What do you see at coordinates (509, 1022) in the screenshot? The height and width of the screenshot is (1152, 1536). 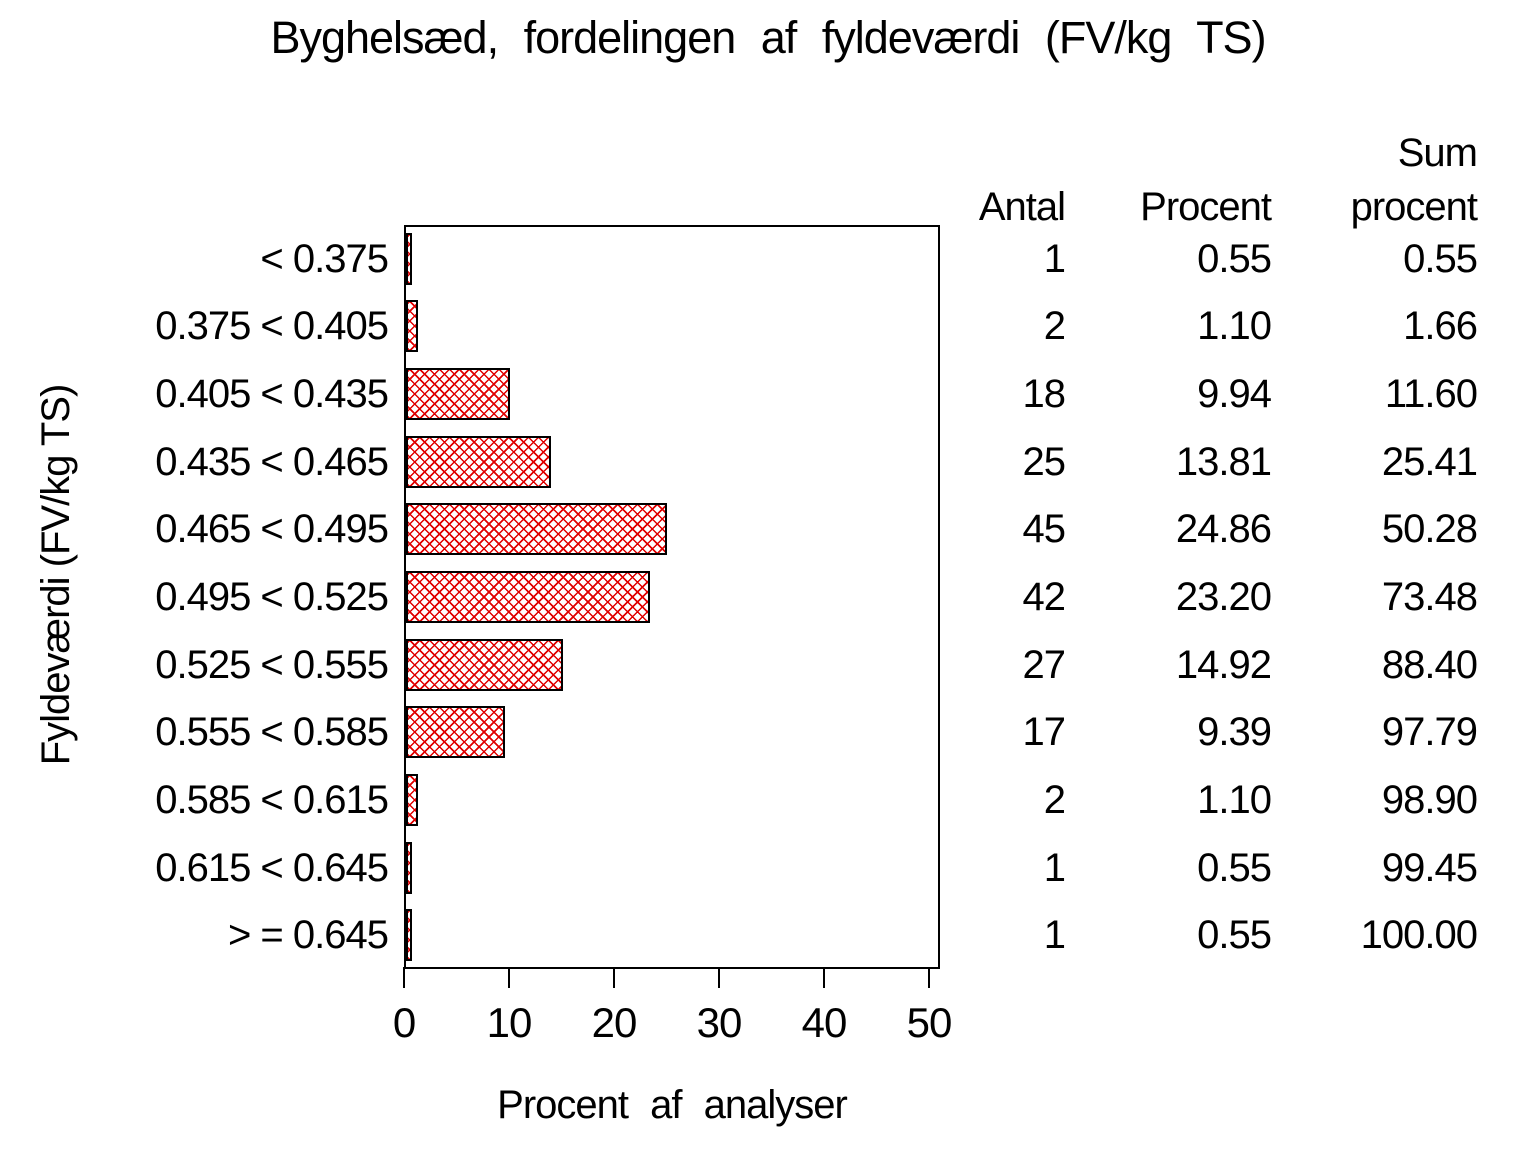 I see `x-tick-label: 10` at bounding box center [509, 1022].